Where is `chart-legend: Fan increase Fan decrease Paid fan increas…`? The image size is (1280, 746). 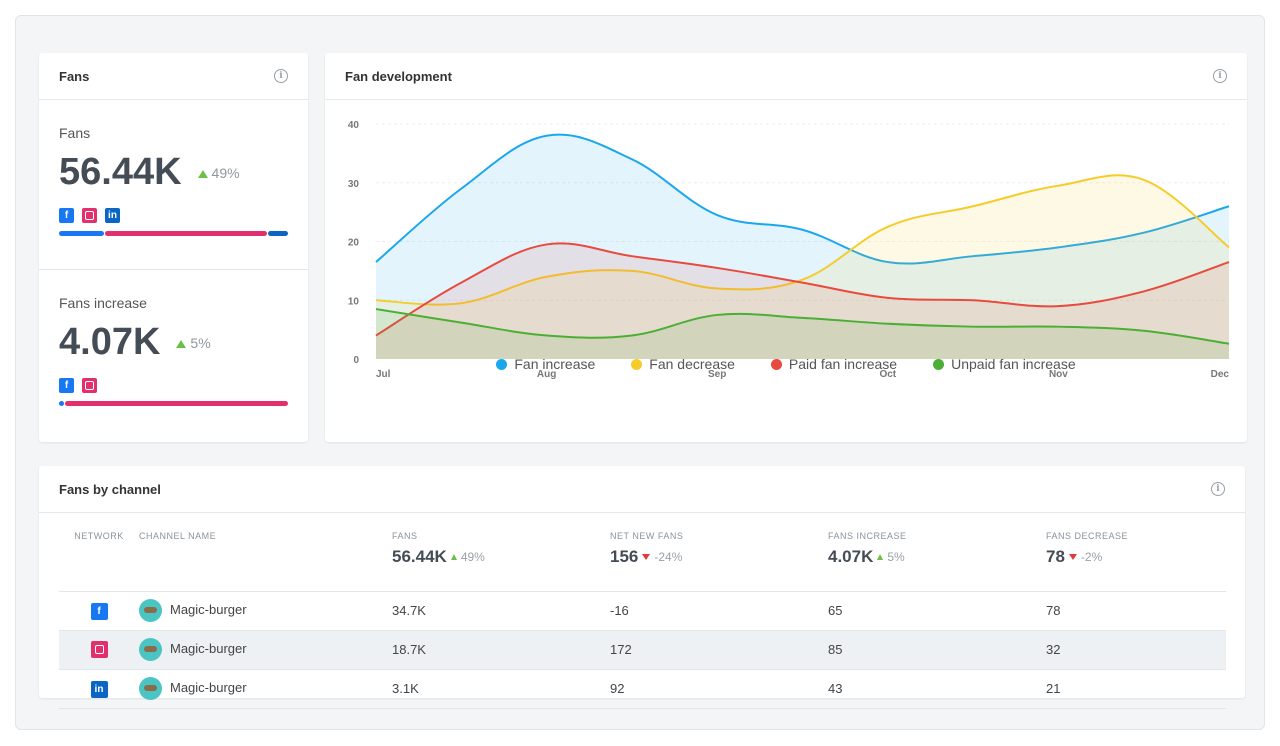
chart-legend: Fan increase Fan decrease Paid fan increas… is located at coordinates (786, 364).